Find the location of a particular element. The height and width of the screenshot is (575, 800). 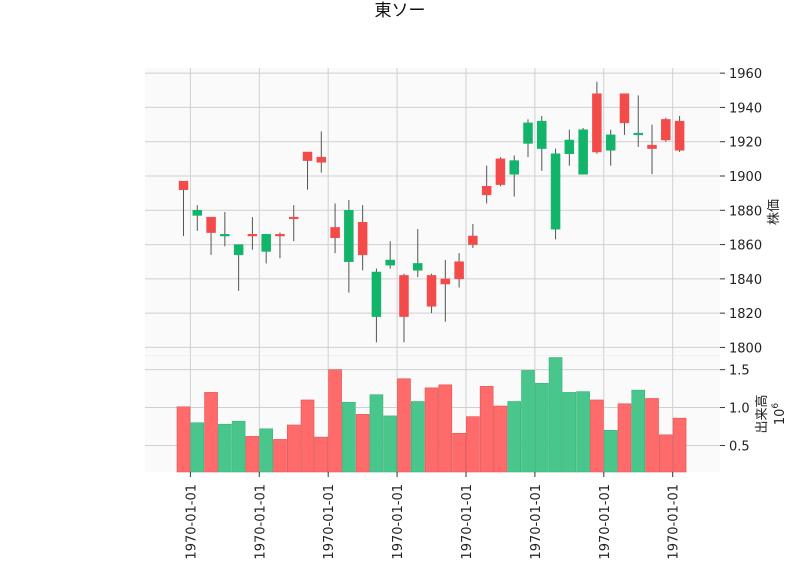

price-tick-label: 1840 is located at coordinates (745, 280).